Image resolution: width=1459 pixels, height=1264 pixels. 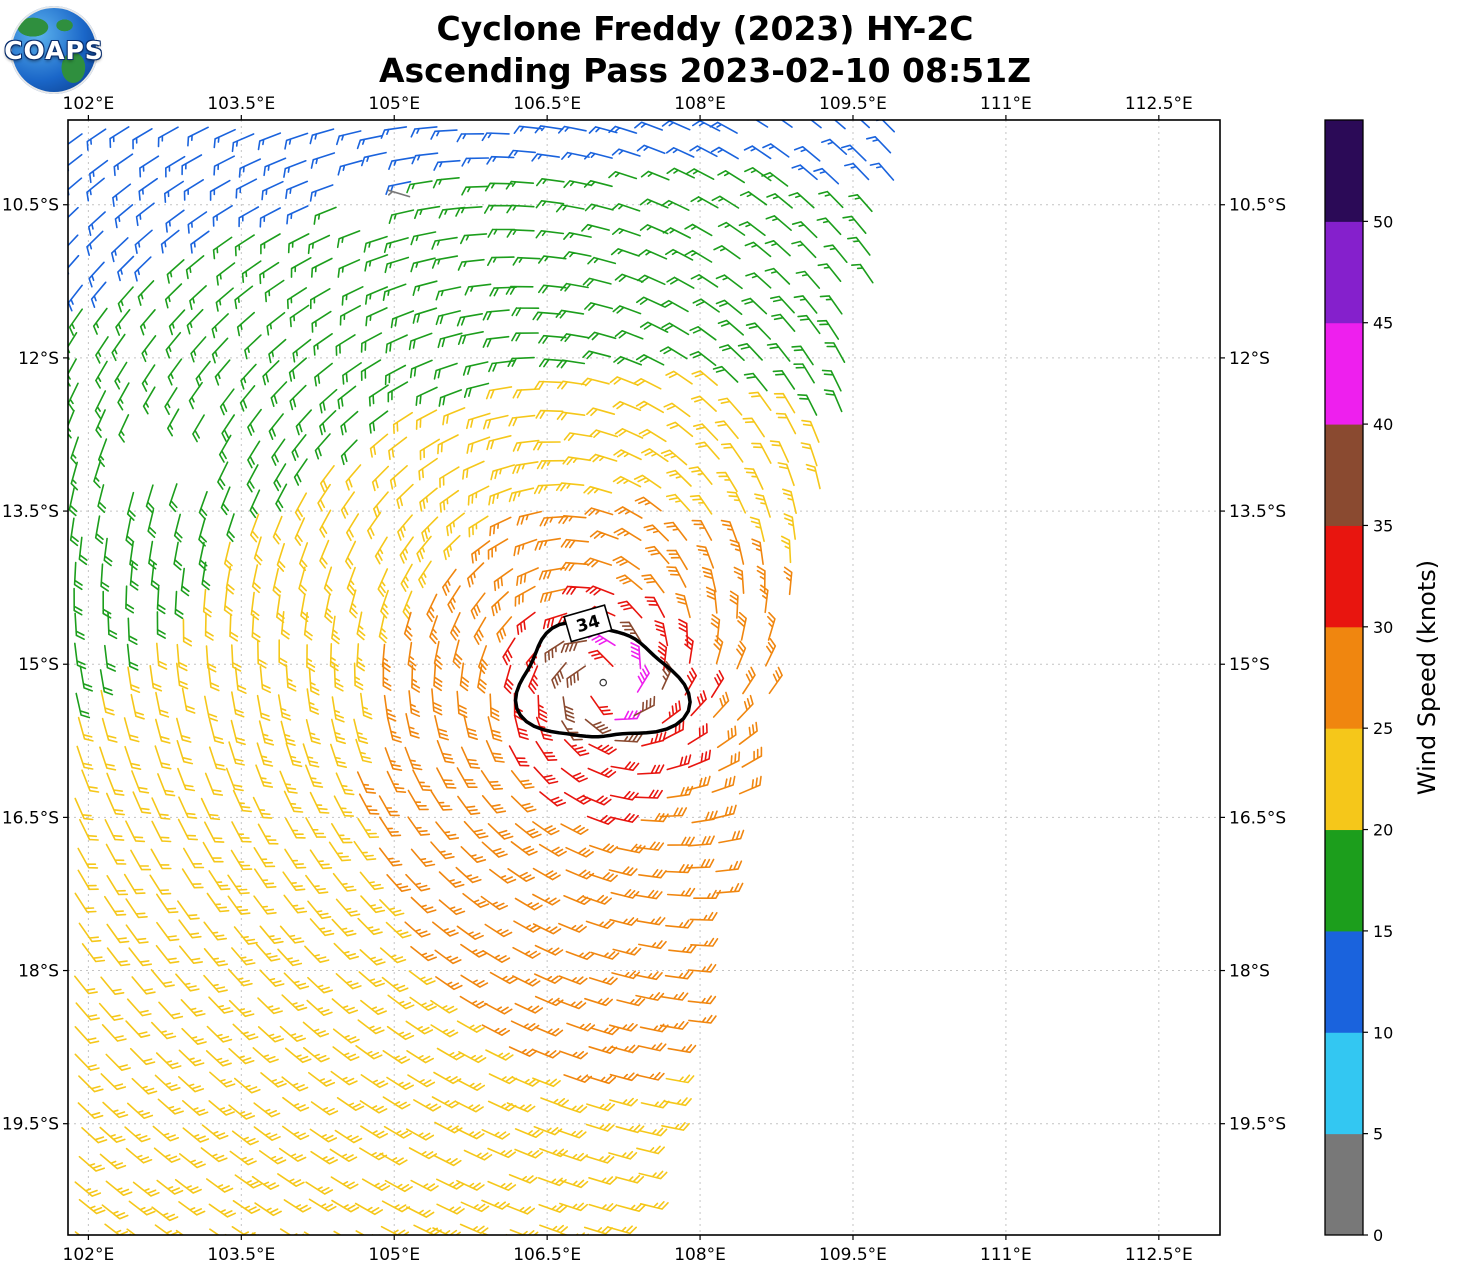 What do you see at coordinates (1249, 665) in the screenshot?
I see `y-axis-tick-label-right: 15°S` at bounding box center [1249, 665].